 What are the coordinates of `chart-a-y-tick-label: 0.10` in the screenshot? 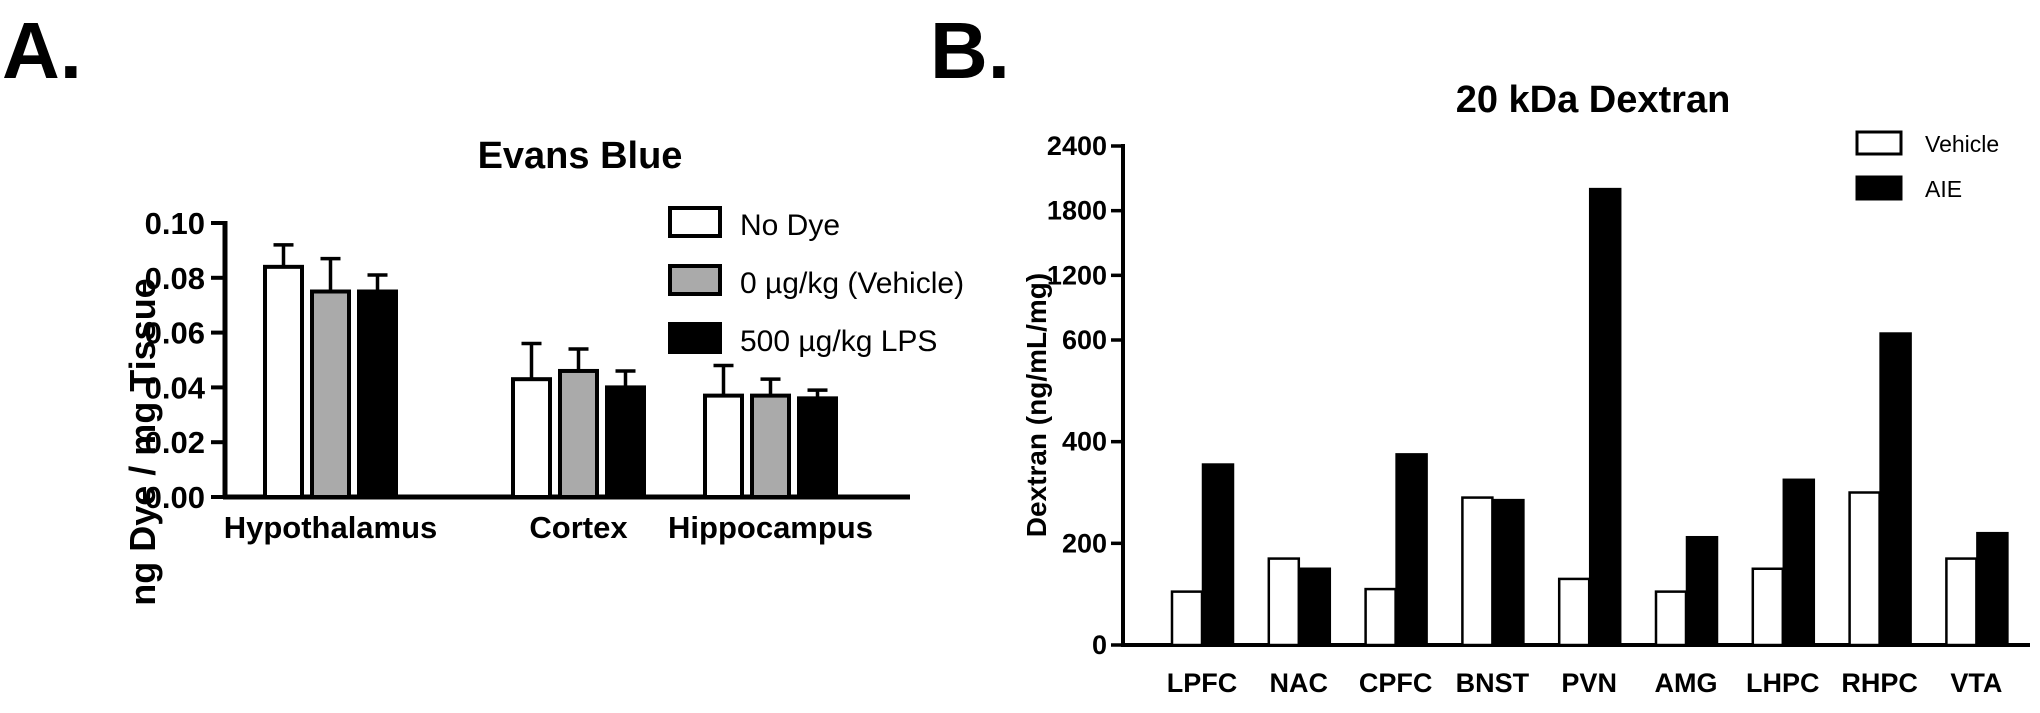 It's located at (175, 223).